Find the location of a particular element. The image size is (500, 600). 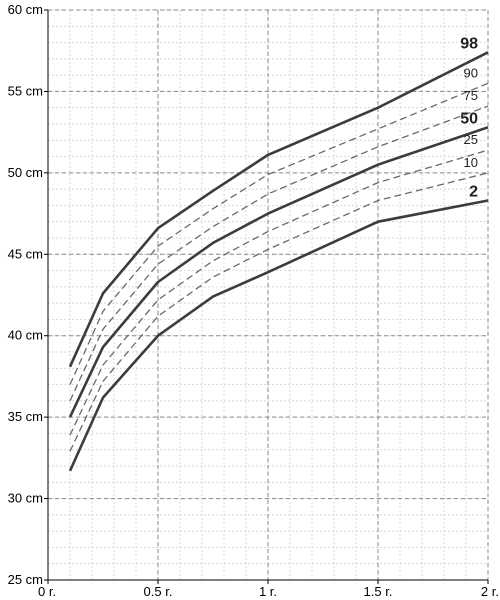

y-tick-label: 35 cm is located at coordinates (25, 416).